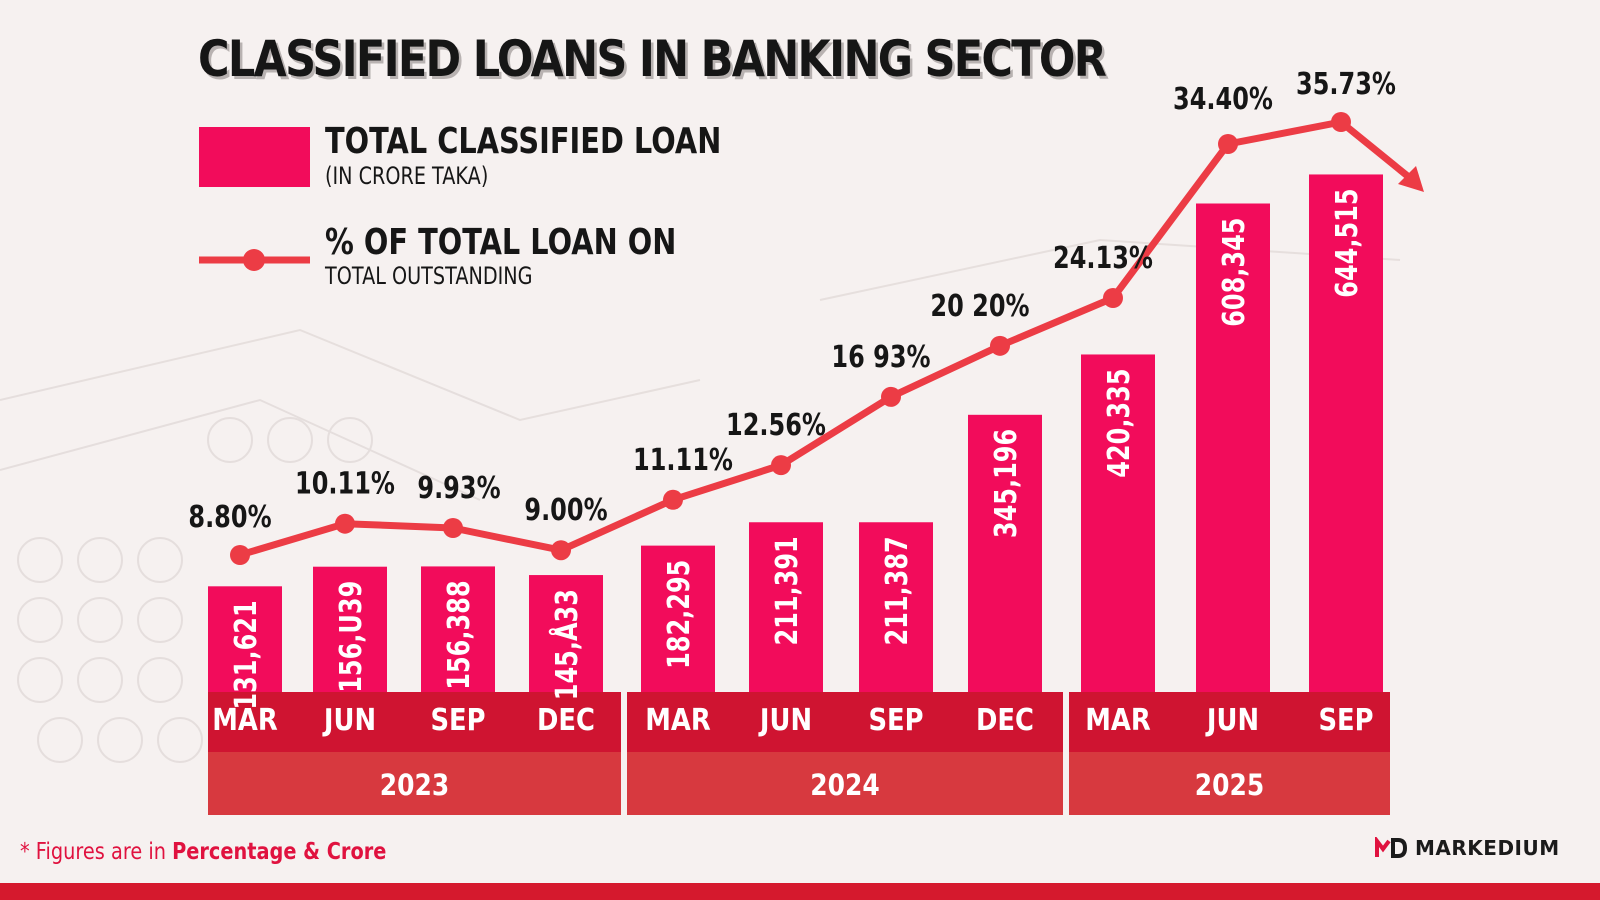 The height and width of the screenshot is (900, 1600). I want to click on bar-value-label: 211,387, so click(897, 590).